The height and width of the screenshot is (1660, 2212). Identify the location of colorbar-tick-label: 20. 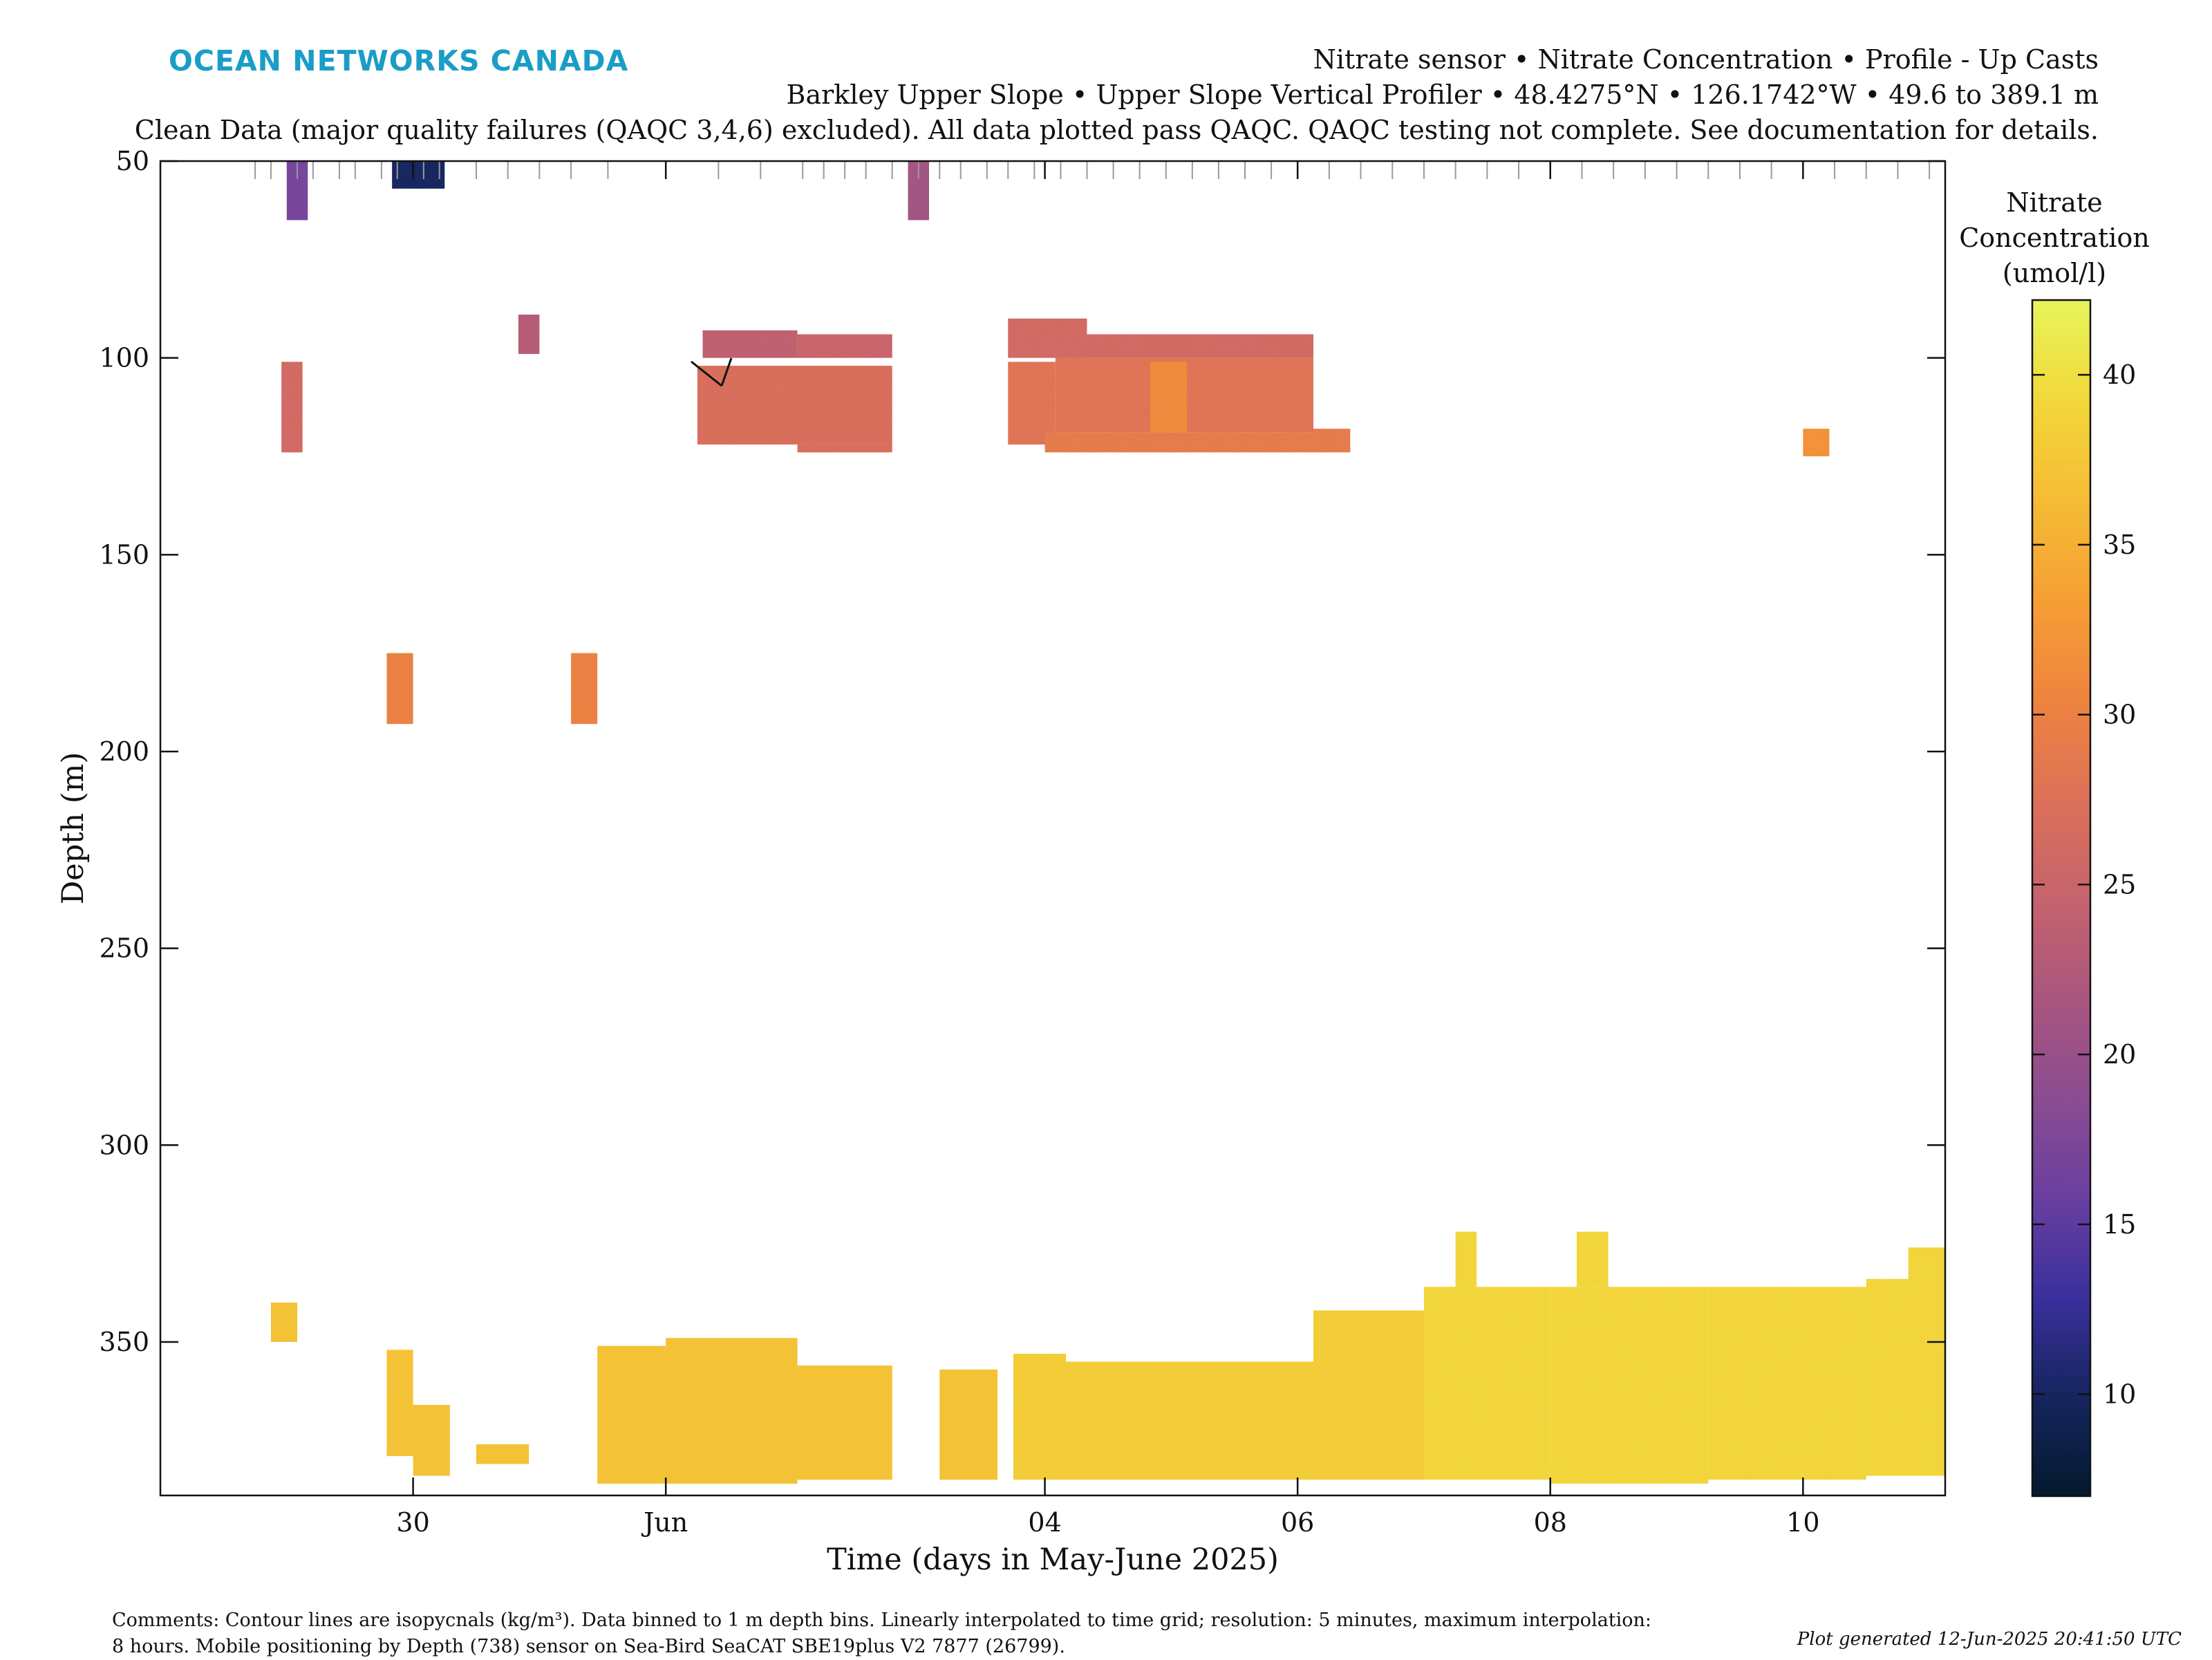
(2119, 1054).